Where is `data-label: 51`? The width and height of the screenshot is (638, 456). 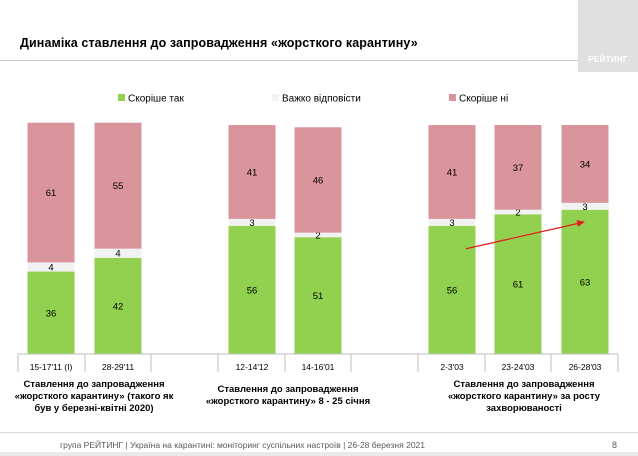 data-label: 51 is located at coordinates (318, 296).